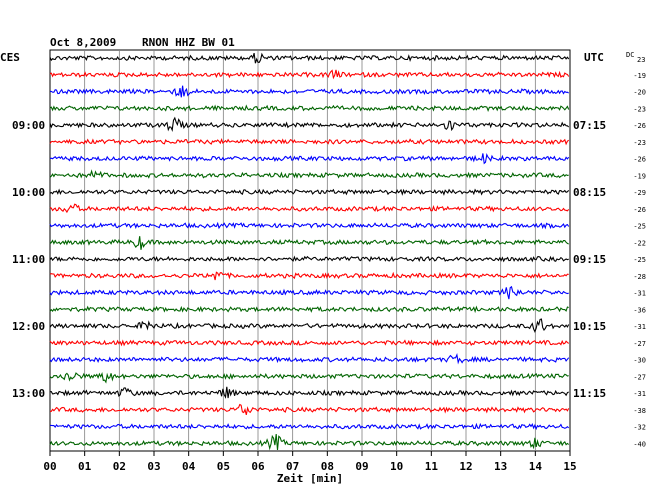  I want to click on x-tick-label: 06, so click(258, 466).